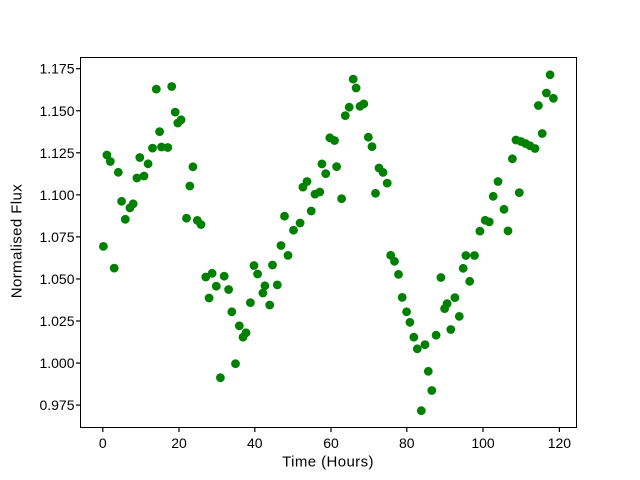 The height and width of the screenshot is (480, 640). Describe the element at coordinates (483, 443) in the screenshot. I see `svg-text: 100` at that location.